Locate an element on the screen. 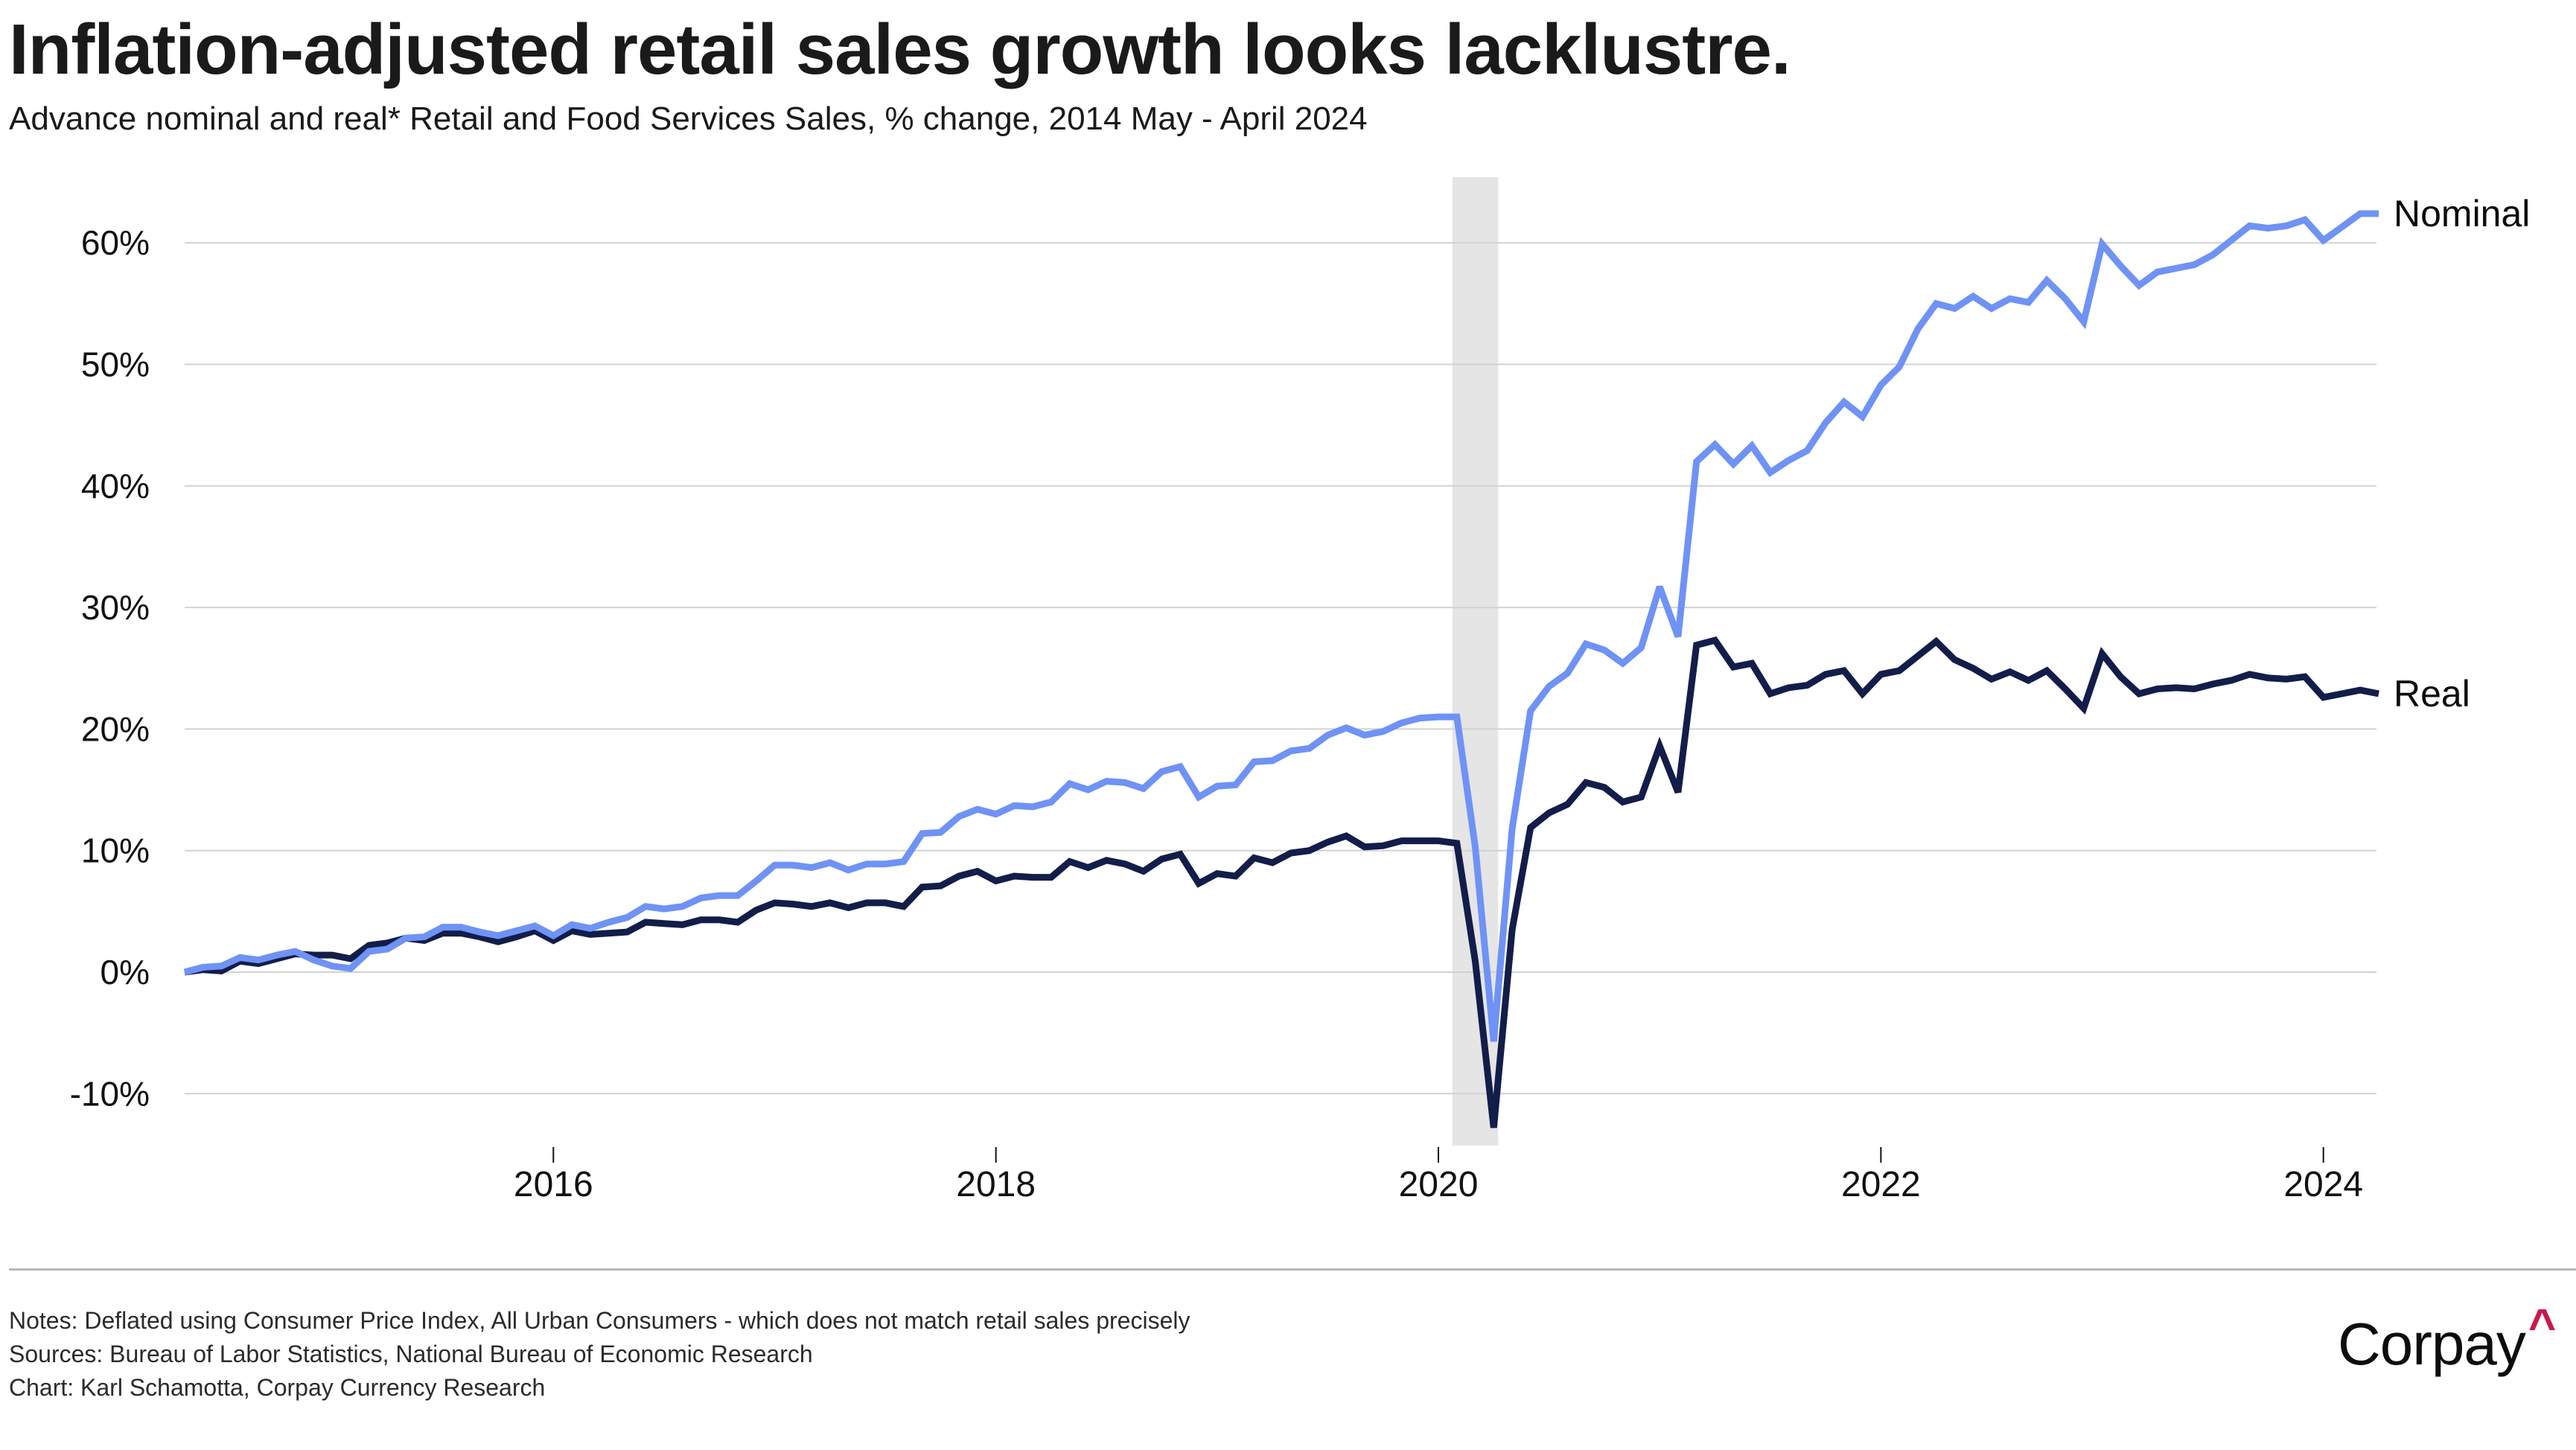 This screenshot has height=1450, width=2576. series-labels: Real Nominal is located at coordinates (2462, 454).